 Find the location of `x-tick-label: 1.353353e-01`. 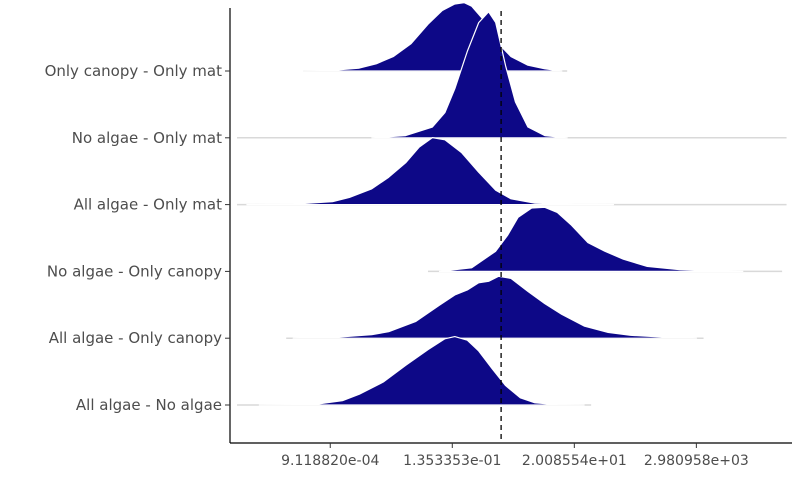

x-tick-label: 1.353353e-01 is located at coordinates (452, 461).